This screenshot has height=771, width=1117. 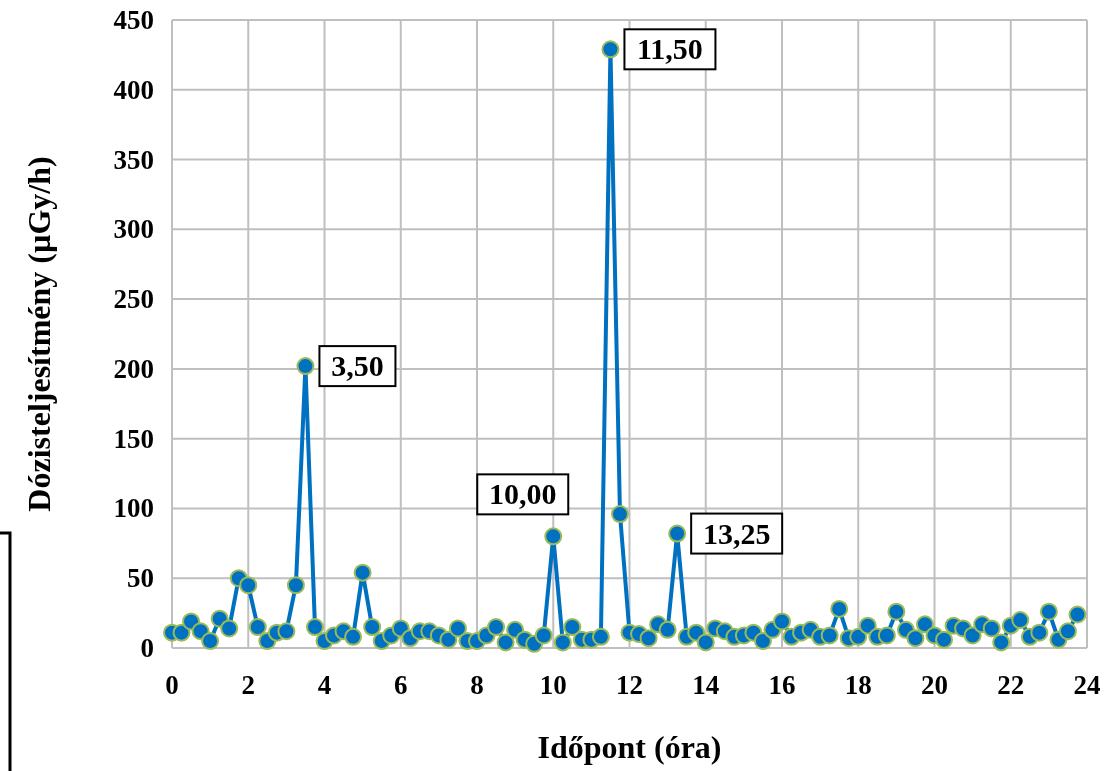 I want to click on y-tick-label: 150, so click(x=133, y=438).